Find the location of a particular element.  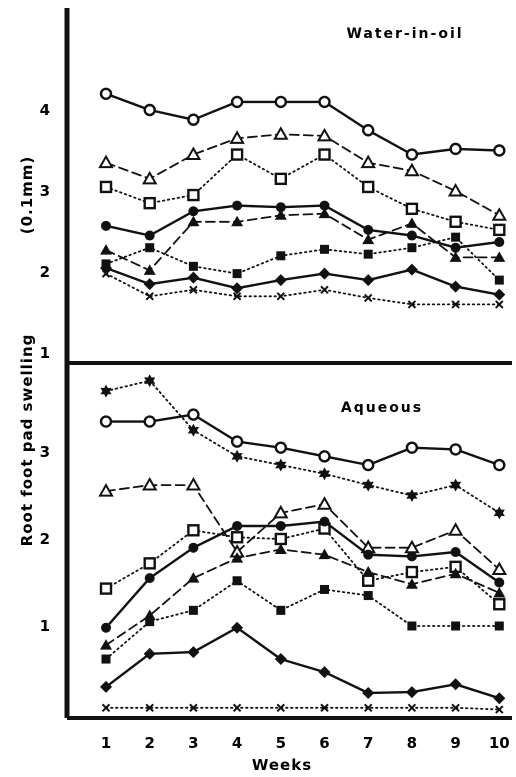

series-1-3-open-square is located at coordinates (302, 566).